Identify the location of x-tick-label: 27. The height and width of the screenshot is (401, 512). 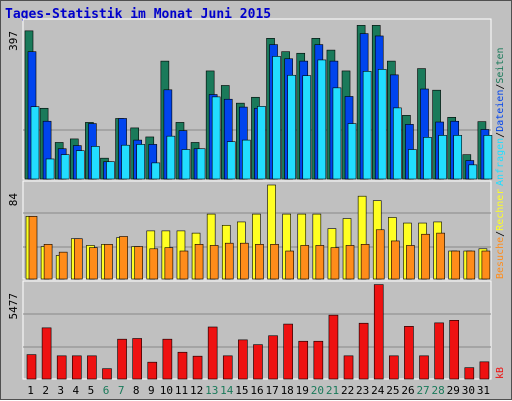
(422, 390).